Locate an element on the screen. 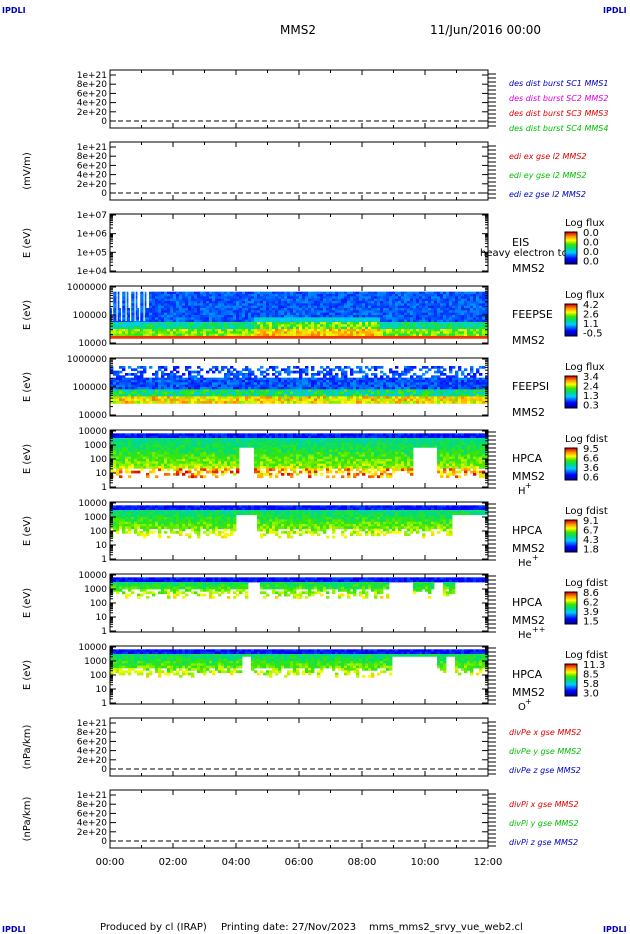 The height and width of the screenshot is (934, 630). y-tick-label: 8e+20 is located at coordinates (92, 157).